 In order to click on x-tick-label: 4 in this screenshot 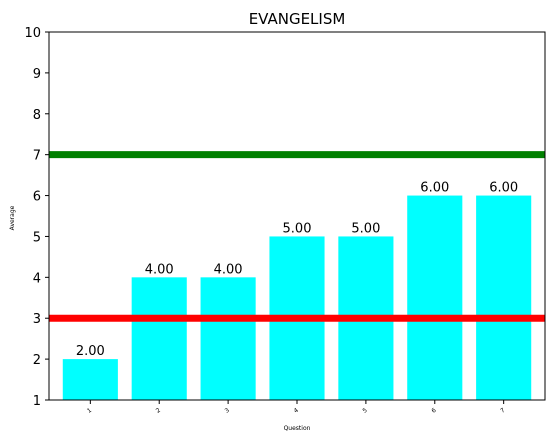, I will do `click(296, 411)`.